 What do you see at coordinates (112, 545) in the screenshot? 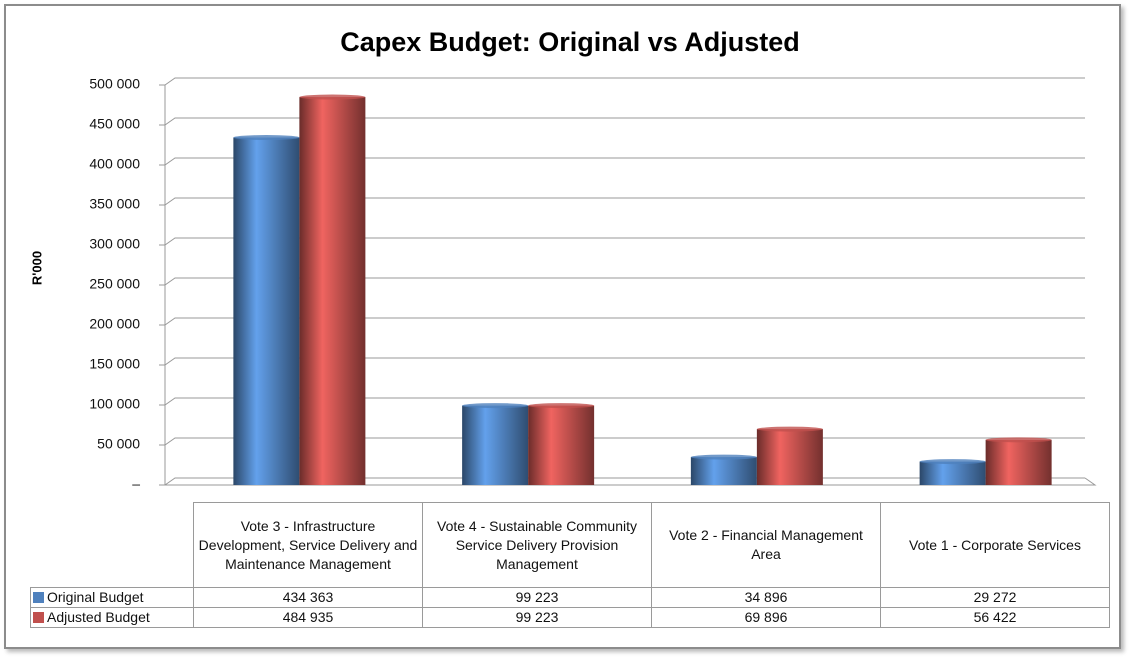
I see `blank-cell` at bounding box center [112, 545].